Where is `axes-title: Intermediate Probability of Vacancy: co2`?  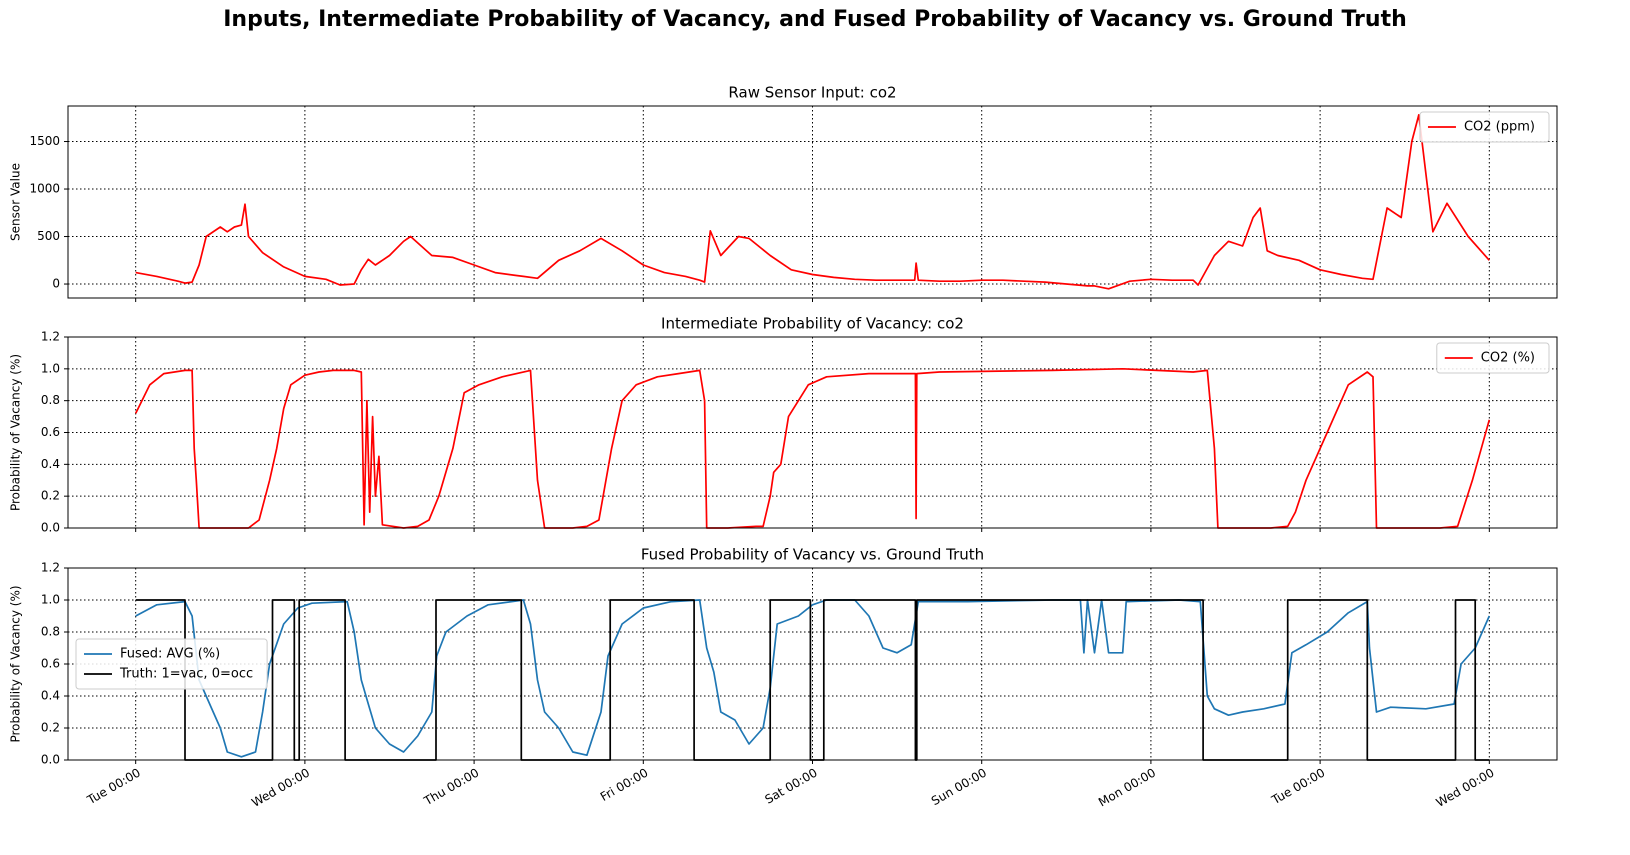
axes-title: Intermediate Probability of Vacancy: co2 is located at coordinates (812, 324).